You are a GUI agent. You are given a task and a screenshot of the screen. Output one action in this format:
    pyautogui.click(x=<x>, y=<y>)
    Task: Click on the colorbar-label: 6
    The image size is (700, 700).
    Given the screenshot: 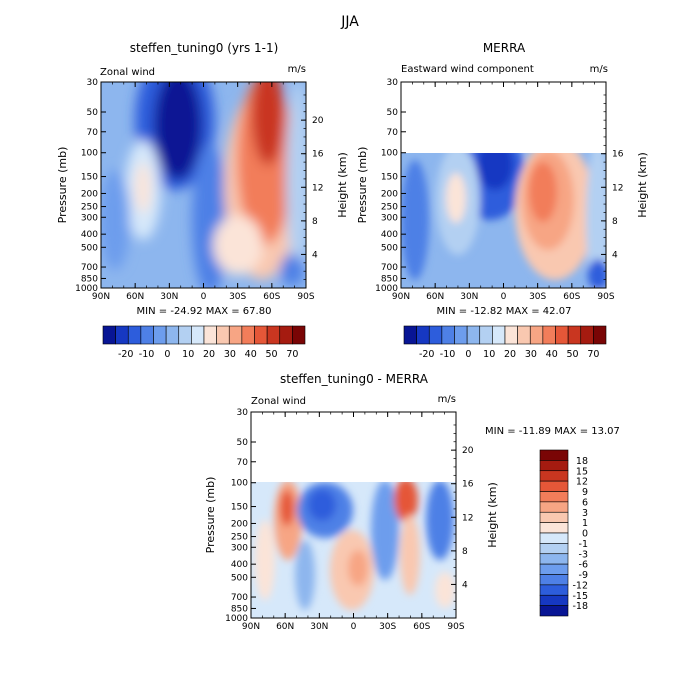 What is the action you would take?
    pyautogui.click(x=585, y=502)
    